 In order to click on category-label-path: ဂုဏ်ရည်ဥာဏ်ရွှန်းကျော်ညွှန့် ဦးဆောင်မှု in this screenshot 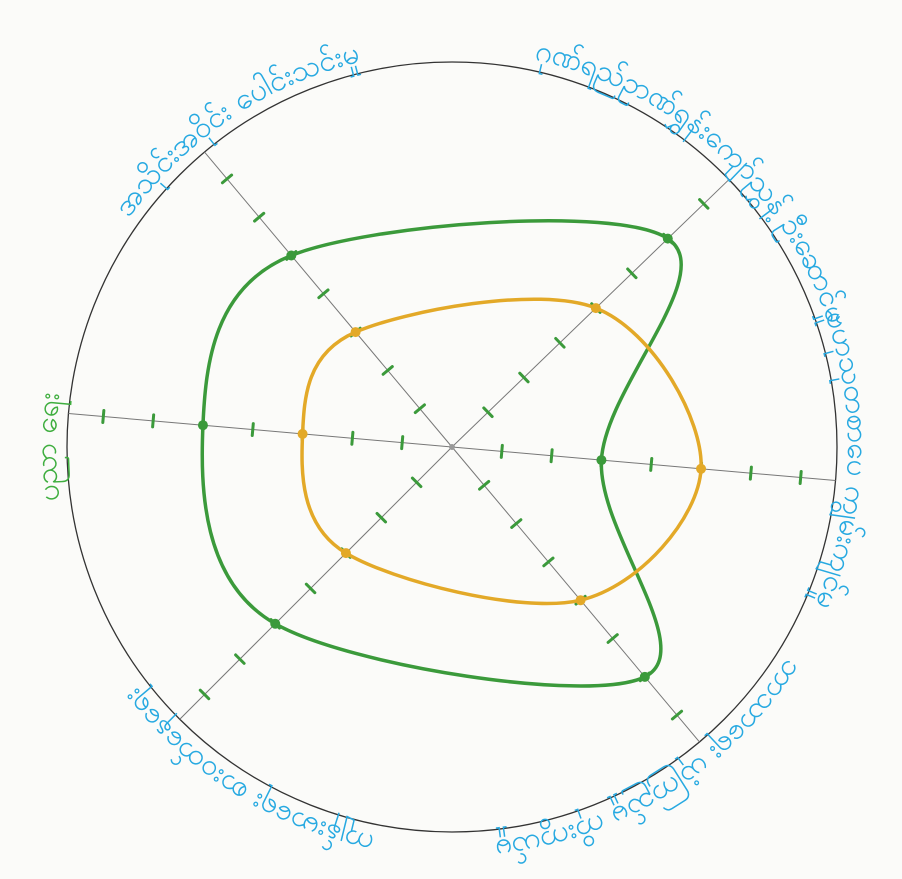, I will do `click(693, 181)`.